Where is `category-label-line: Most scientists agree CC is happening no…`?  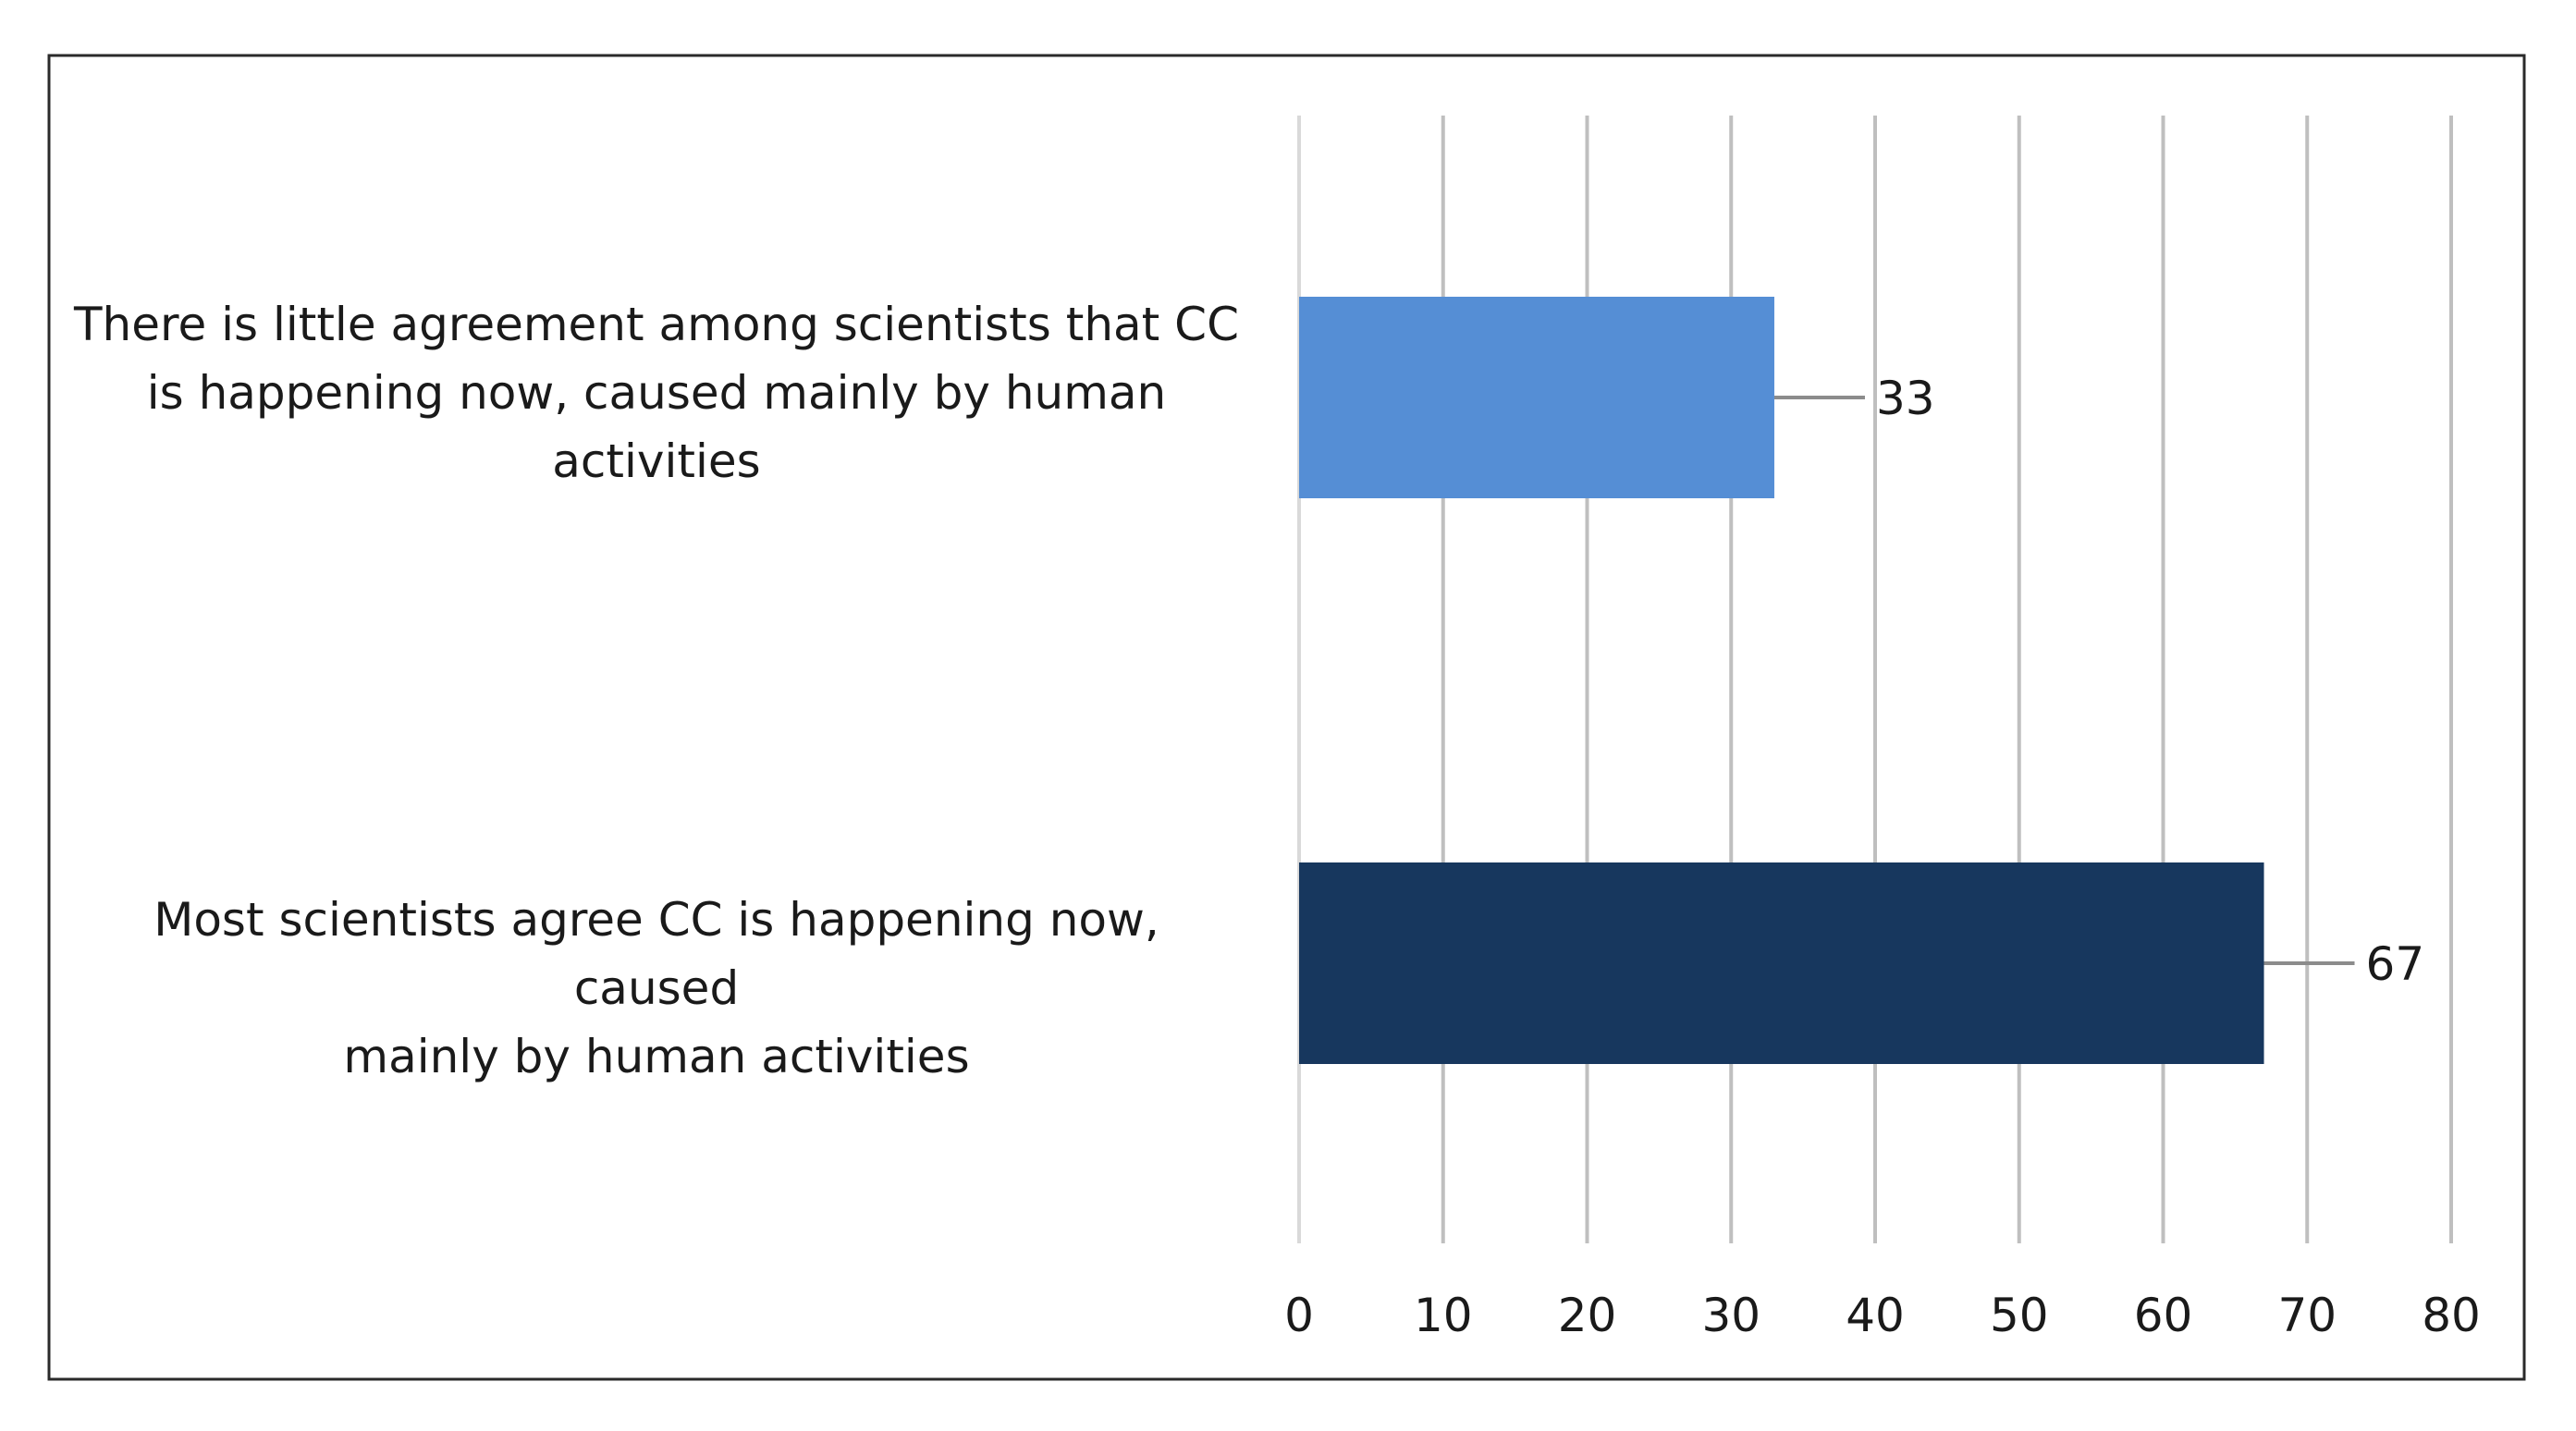
category-label-line: Most scientists agree CC is happening no… is located at coordinates (656, 954).